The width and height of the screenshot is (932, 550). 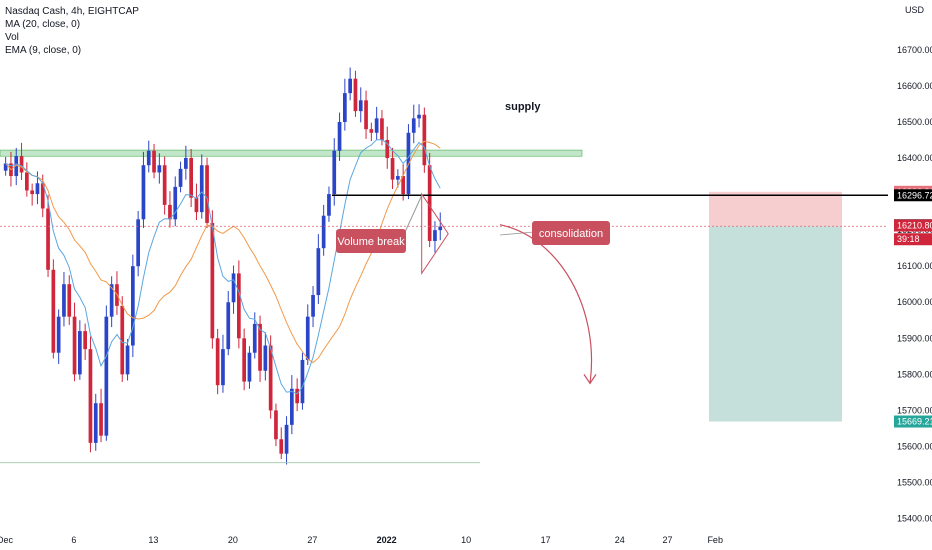 What do you see at coordinates (546, 304) in the screenshot?
I see `projection-arrow` at bounding box center [546, 304].